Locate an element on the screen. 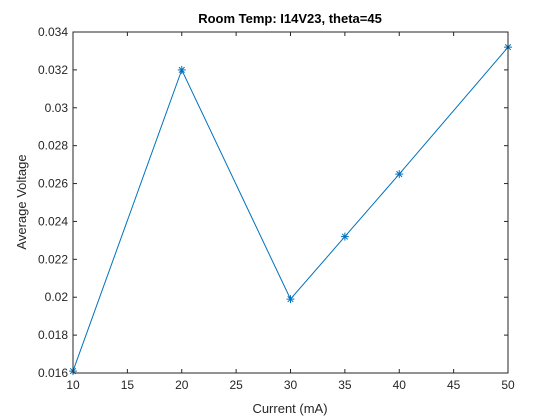 The image size is (560, 420). x-tick-label: 15 is located at coordinates (128, 385).